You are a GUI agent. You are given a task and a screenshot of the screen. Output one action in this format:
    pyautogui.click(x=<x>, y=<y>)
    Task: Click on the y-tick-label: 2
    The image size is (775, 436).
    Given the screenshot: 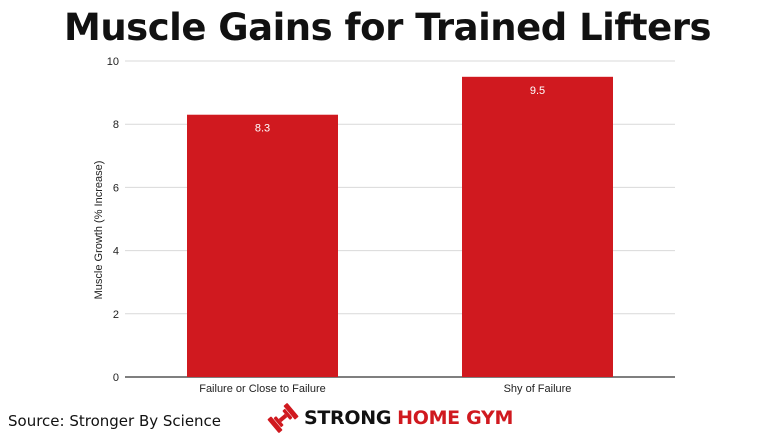 What is the action you would take?
    pyautogui.click(x=116, y=315)
    